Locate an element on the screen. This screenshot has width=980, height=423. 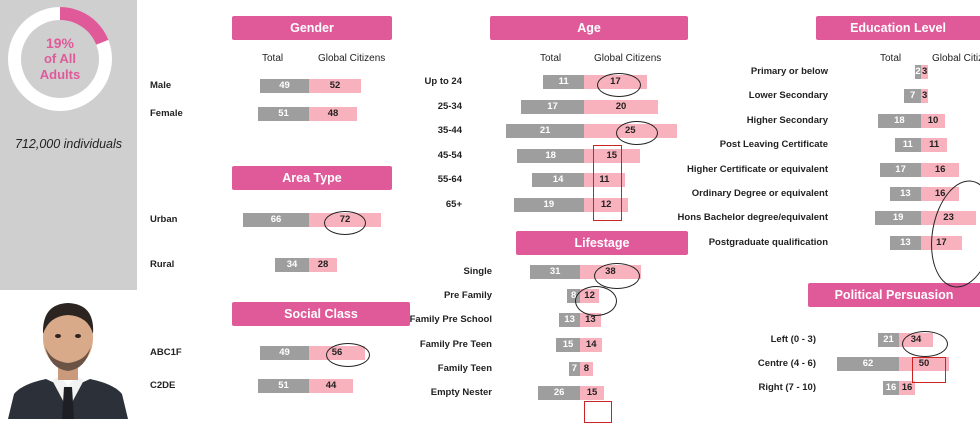
area-type-global-bar: 72 is located at coordinates (345, 220).